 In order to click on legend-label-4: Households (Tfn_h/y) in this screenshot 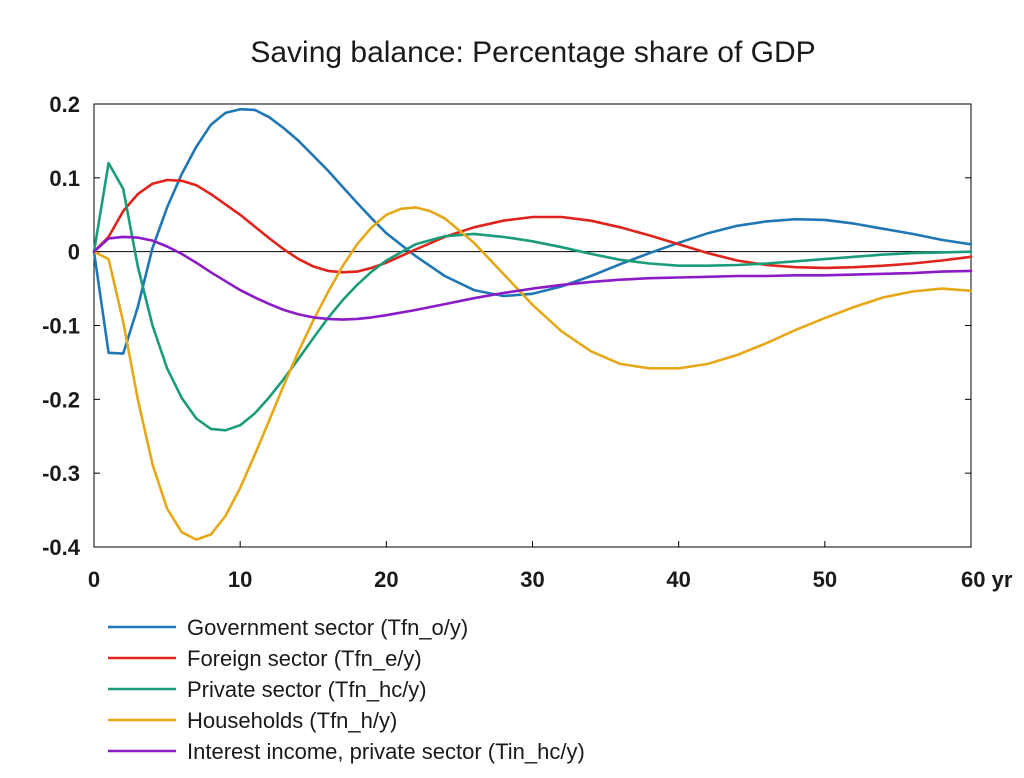, I will do `click(292, 720)`.